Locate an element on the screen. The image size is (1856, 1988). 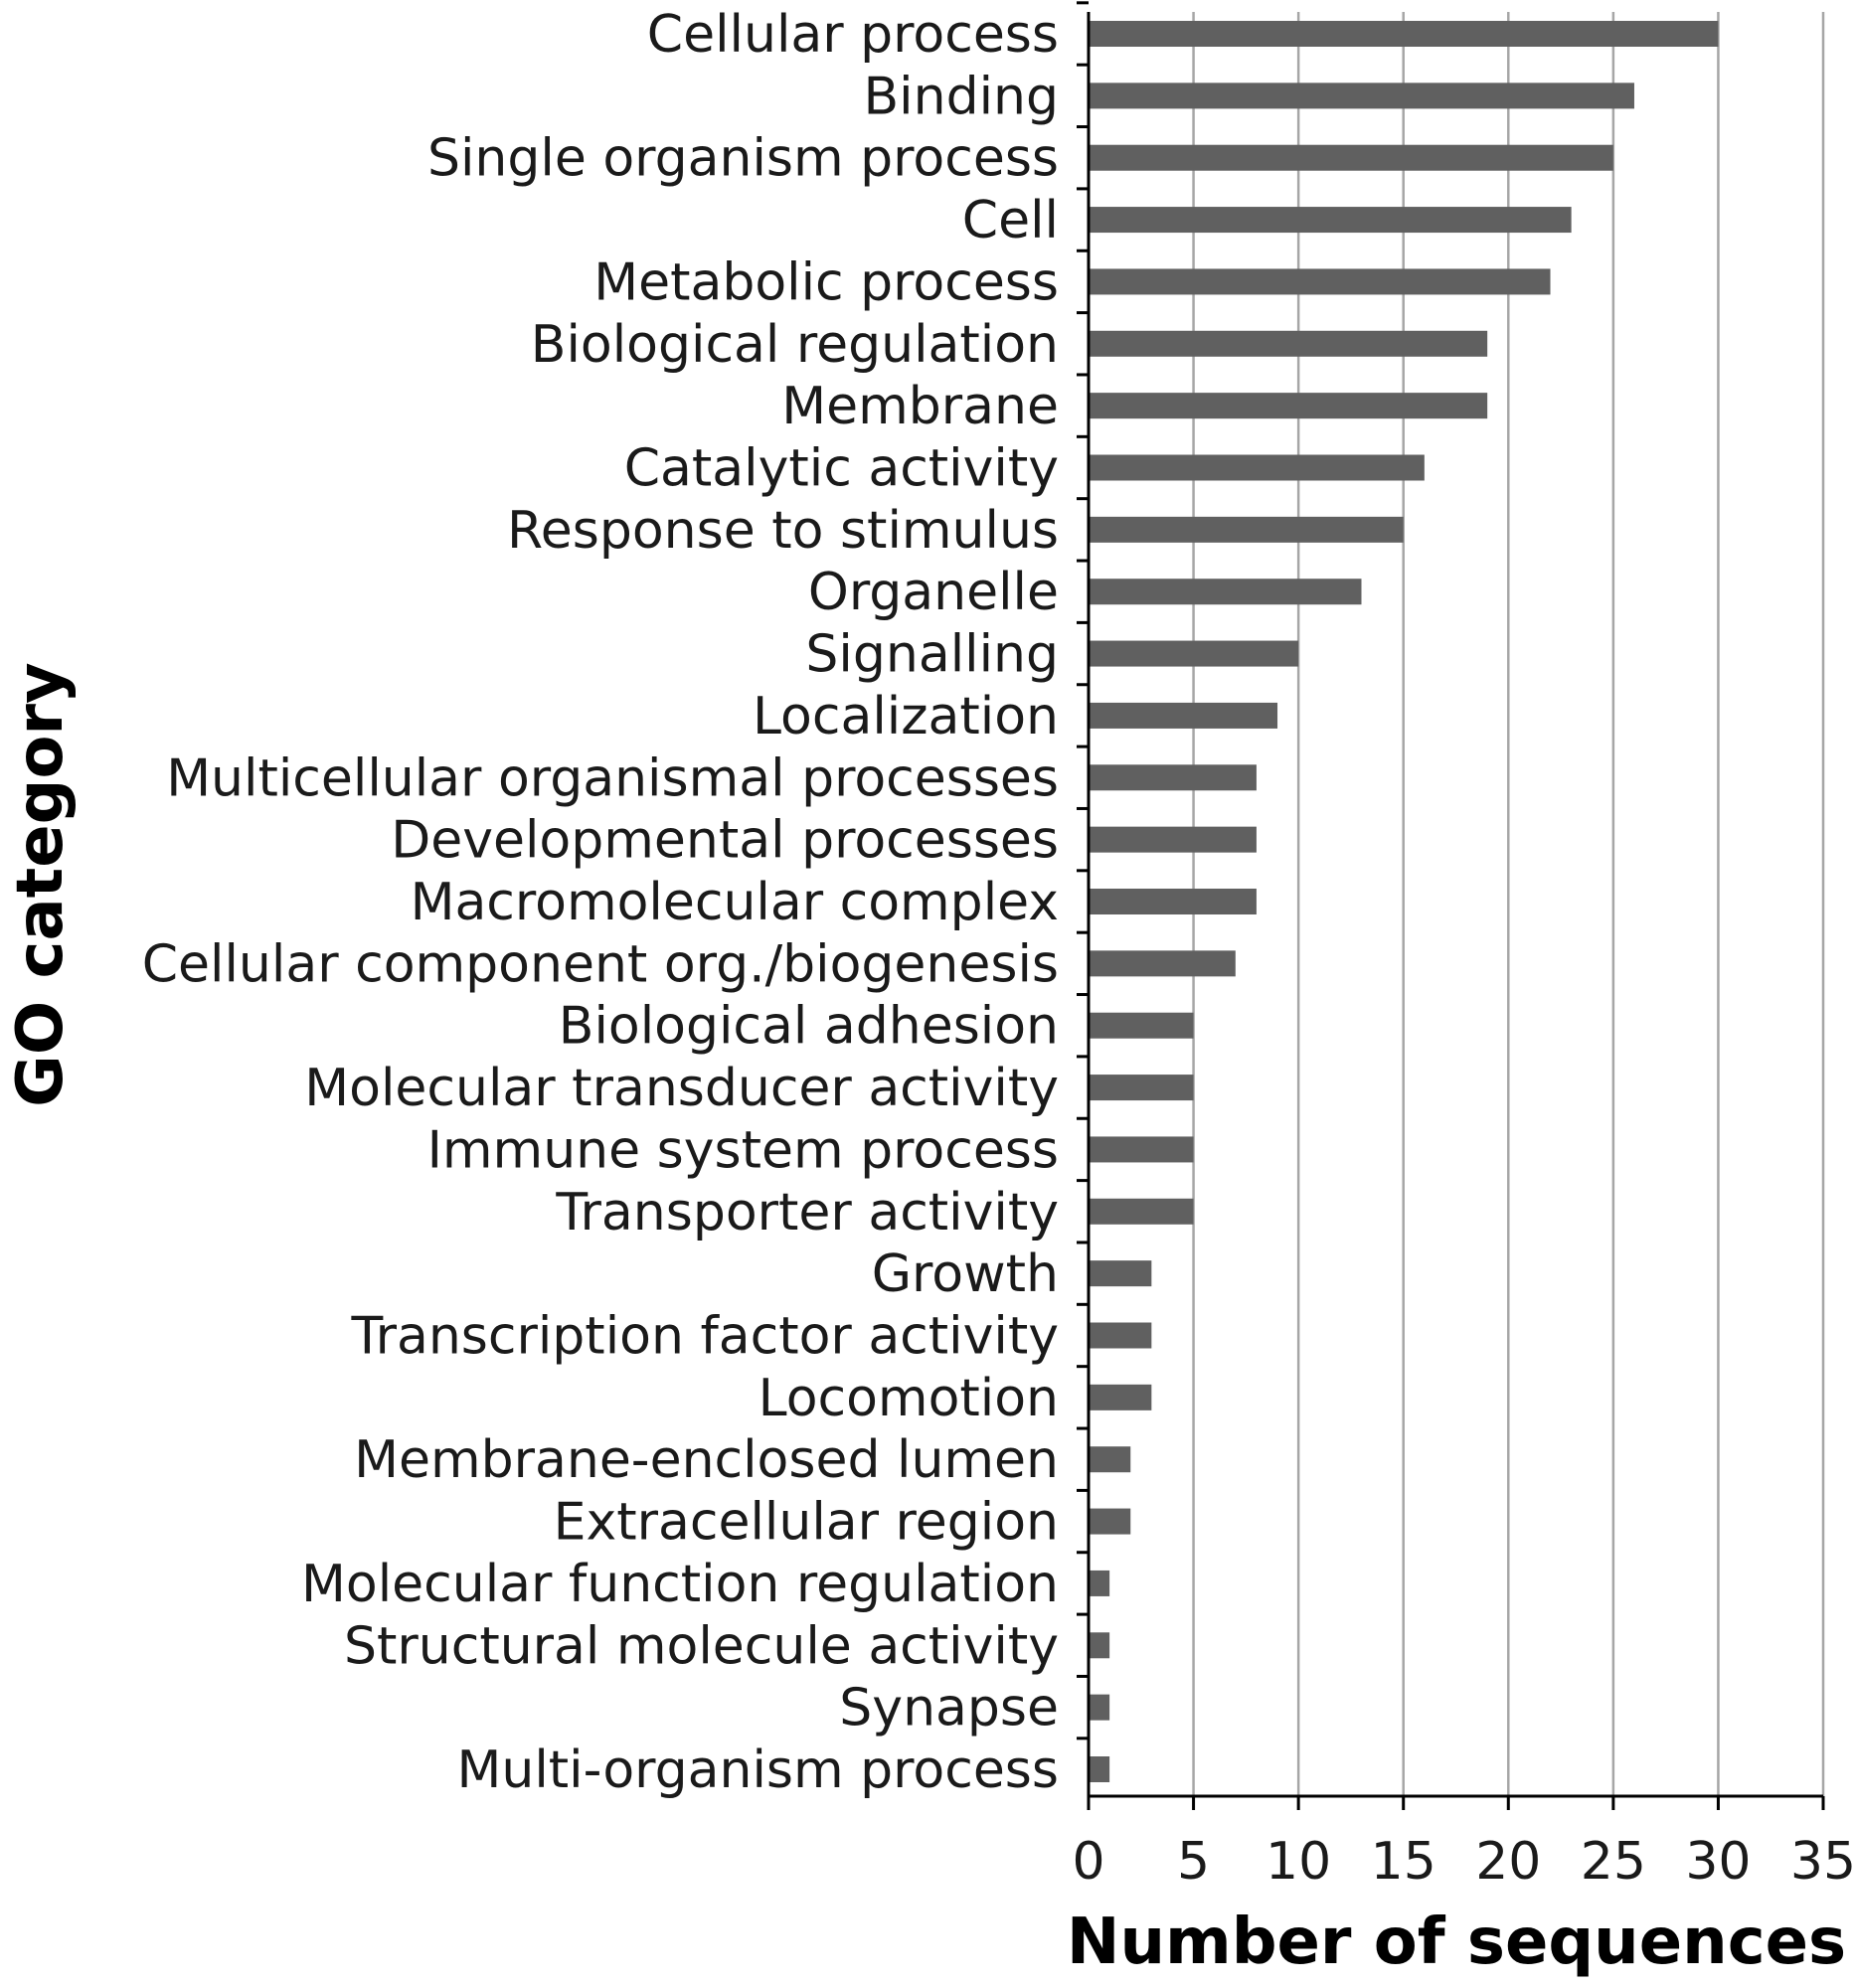
category-label: Immune system process is located at coordinates (743, 1150).